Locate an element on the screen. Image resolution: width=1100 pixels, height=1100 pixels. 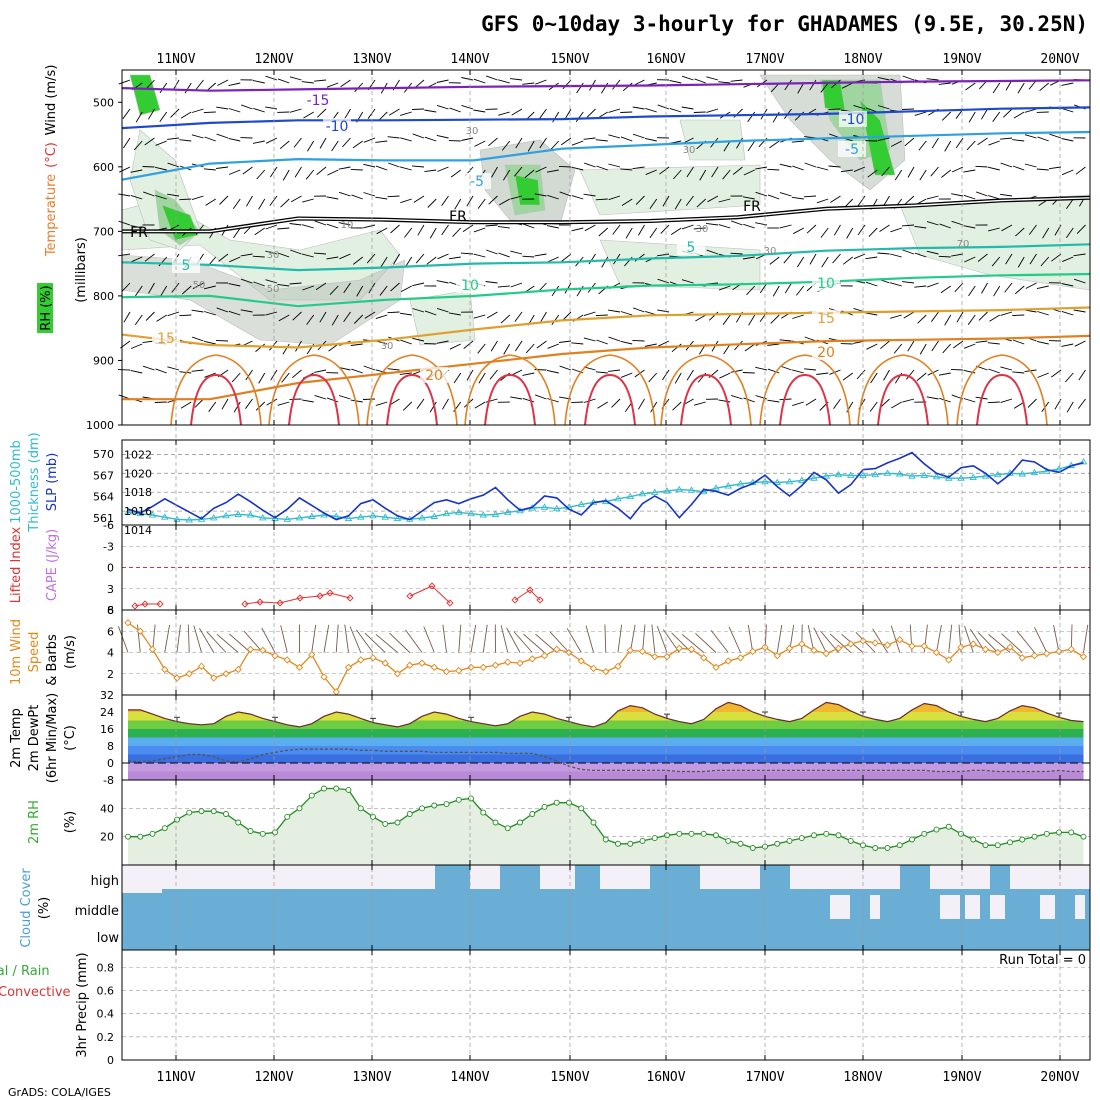
rh-shade-region is located at coordinates (527, 190).